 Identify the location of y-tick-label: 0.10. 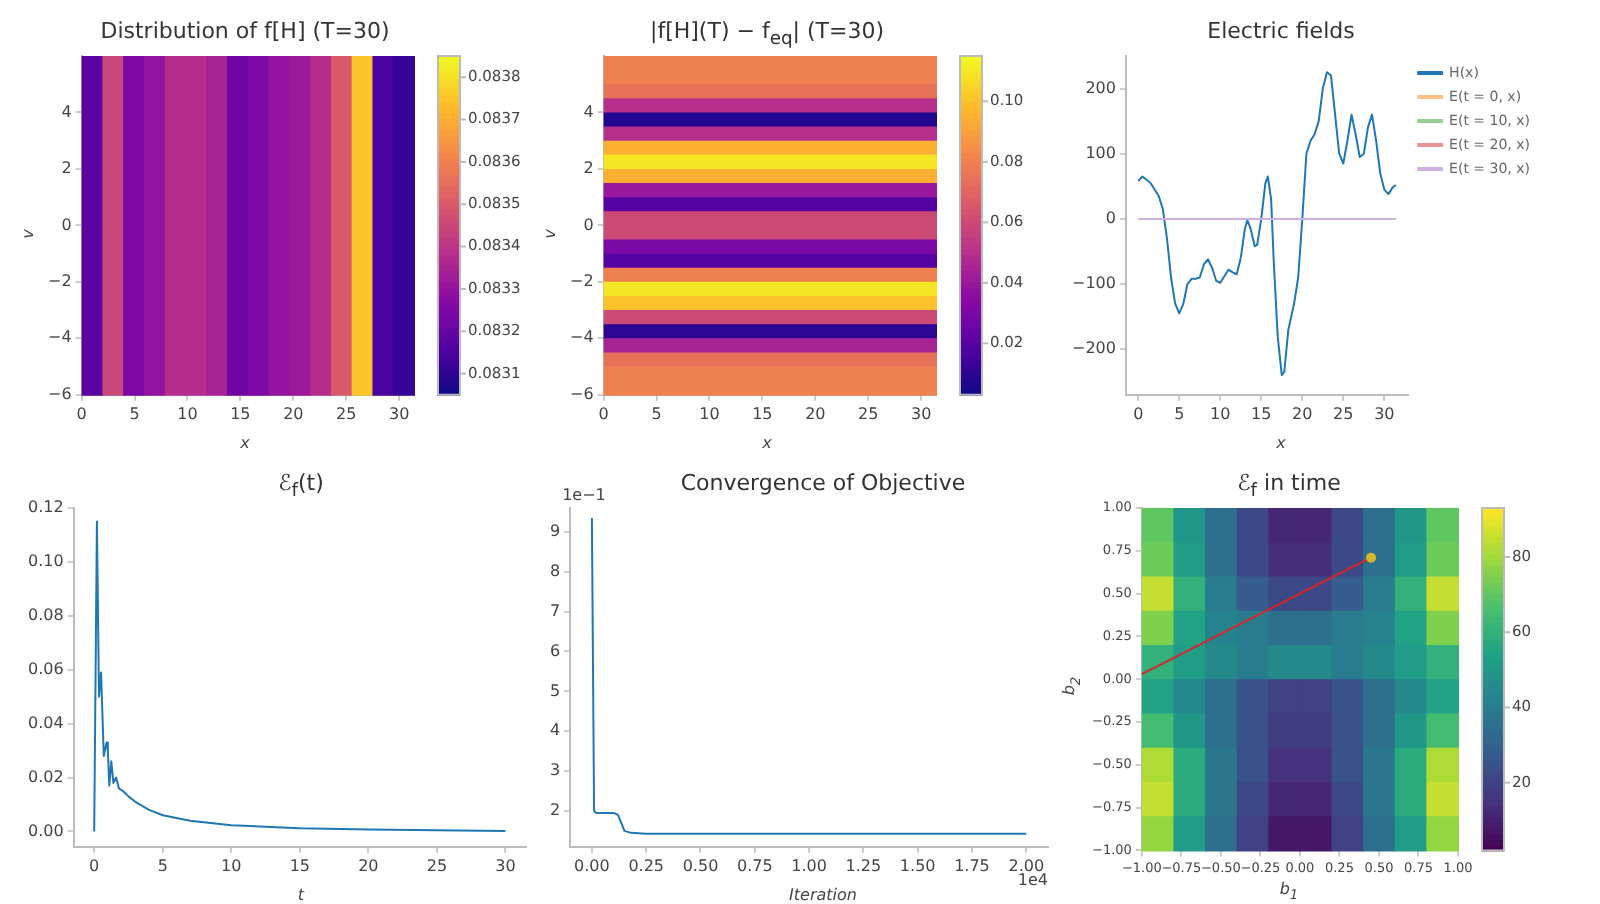
(46, 561).